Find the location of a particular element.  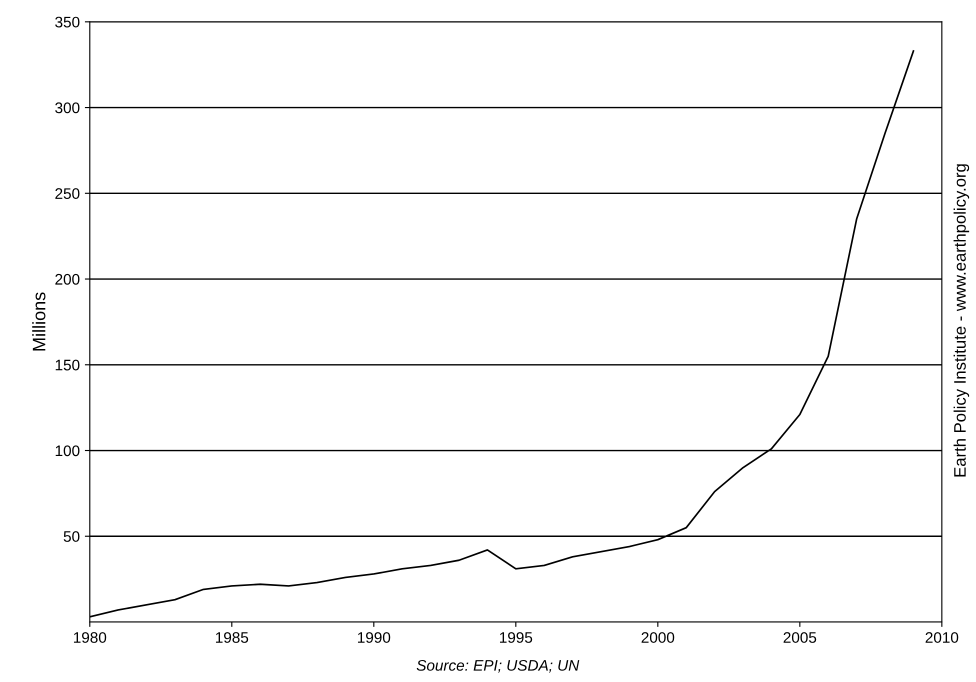

y-axis-title: Millions is located at coordinates (39, 321).